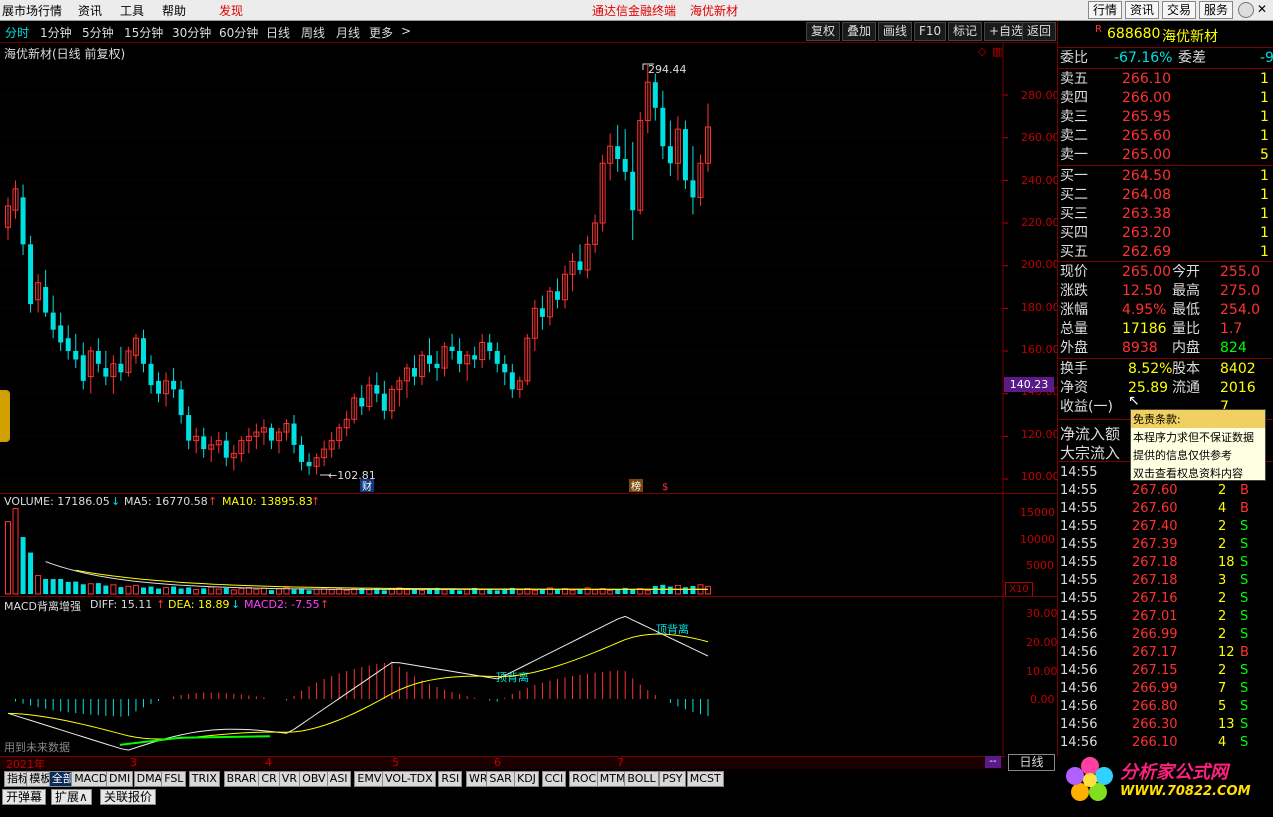 This screenshot has height=817, width=1273. I want to click on indicator-tab-cr: CR, so click(269, 779).